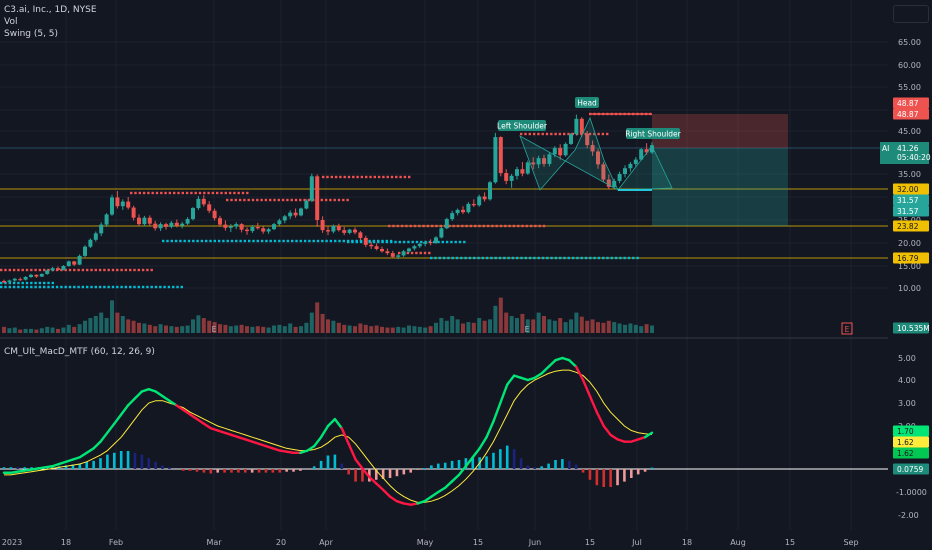 The width and height of the screenshot is (932, 550). I want to click on macd-tick: 5.00, so click(907, 358).